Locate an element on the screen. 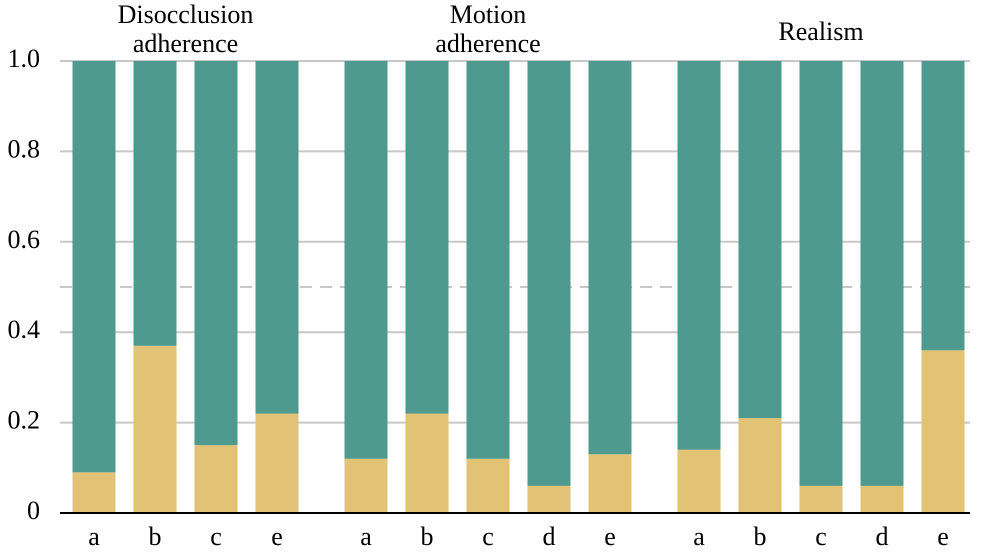 The width and height of the screenshot is (986, 552). y-tick-label: 0.6 is located at coordinates (24, 239).